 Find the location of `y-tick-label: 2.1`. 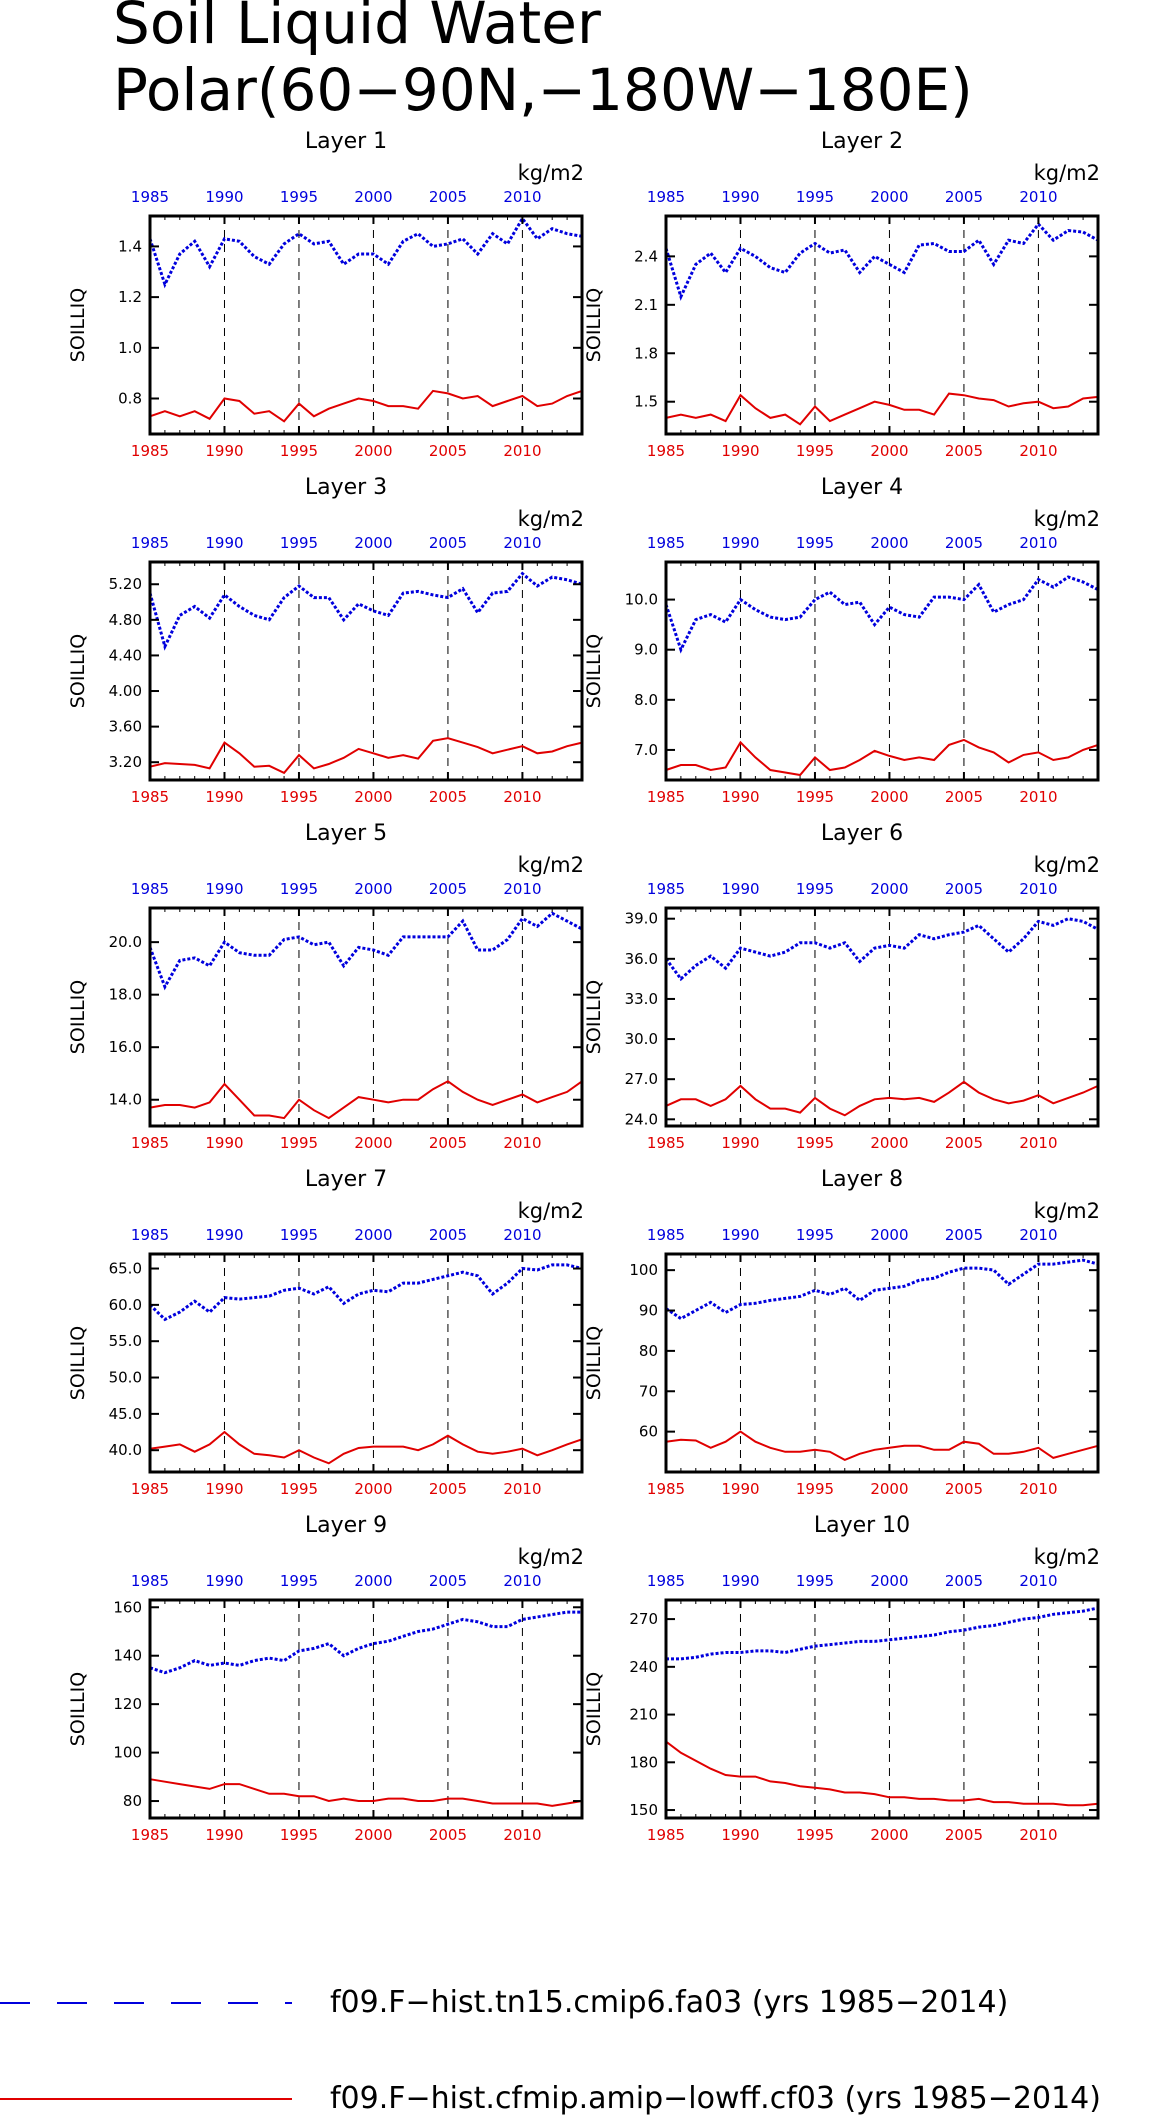

y-tick-label: 2.1 is located at coordinates (646, 305).